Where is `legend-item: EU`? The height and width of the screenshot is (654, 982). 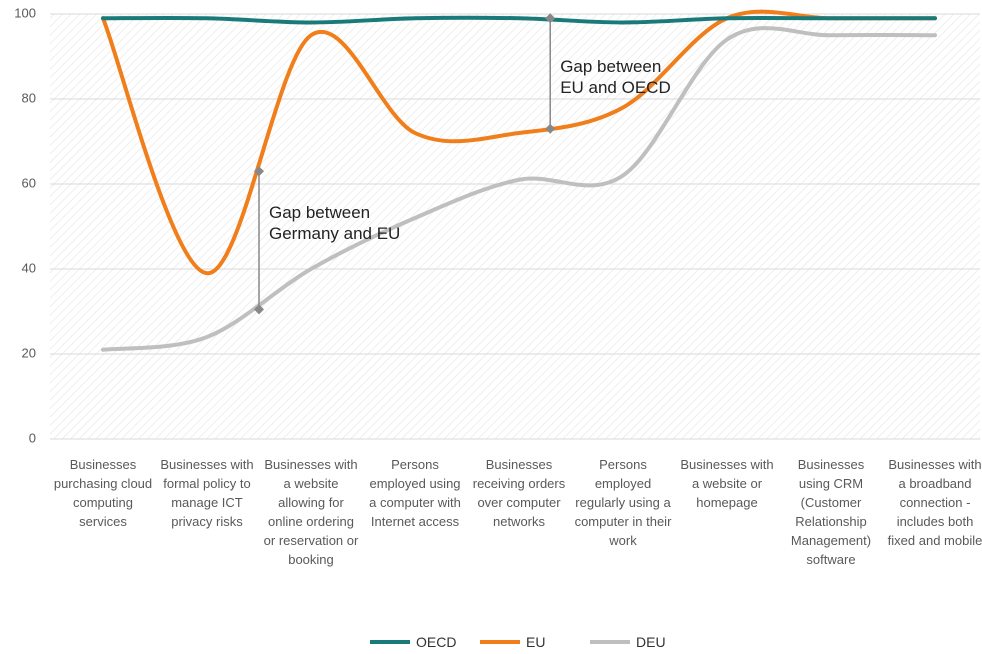 legend-item: EU is located at coordinates (512, 642).